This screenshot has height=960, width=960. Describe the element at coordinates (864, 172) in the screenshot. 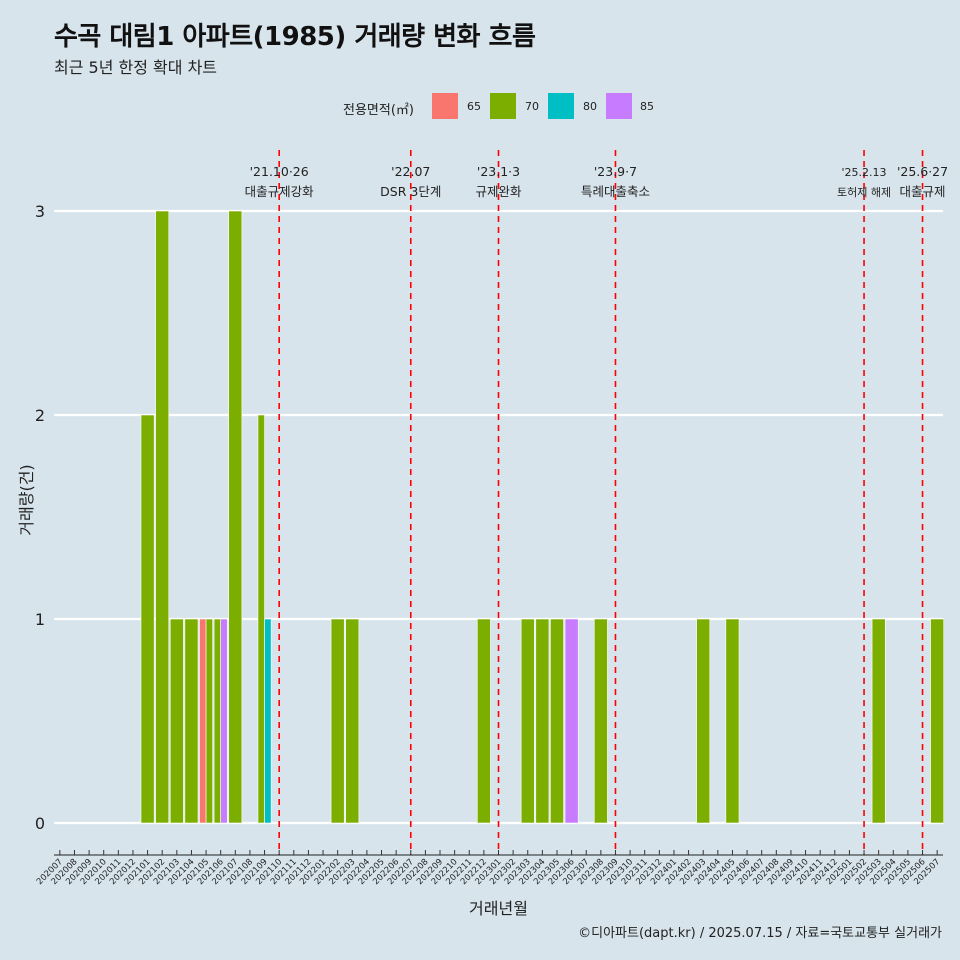

I see `event-date-label: '25.2.13` at that location.